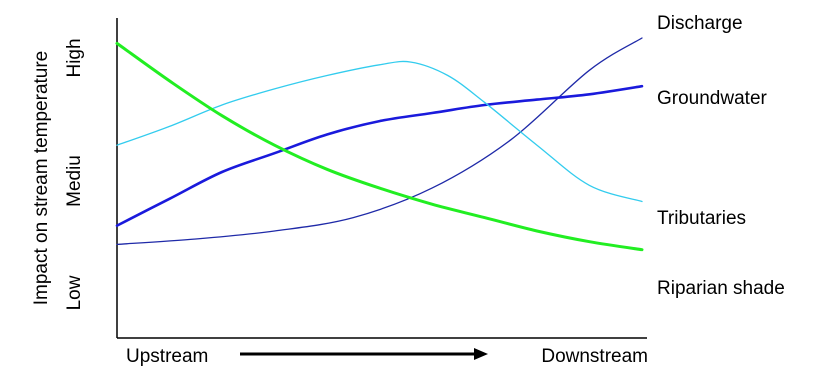 The height and width of the screenshot is (367, 815). What do you see at coordinates (700, 23) in the screenshot?
I see `series-label-discharge: Discharge` at bounding box center [700, 23].